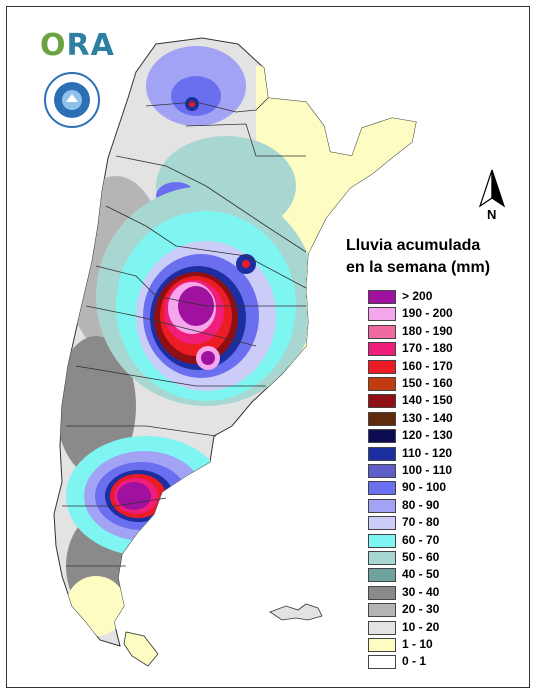 Image resolution: width=538 pixels, height=696 pixels. I want to click on legend-label: 120 - 130, so click(427, 435).